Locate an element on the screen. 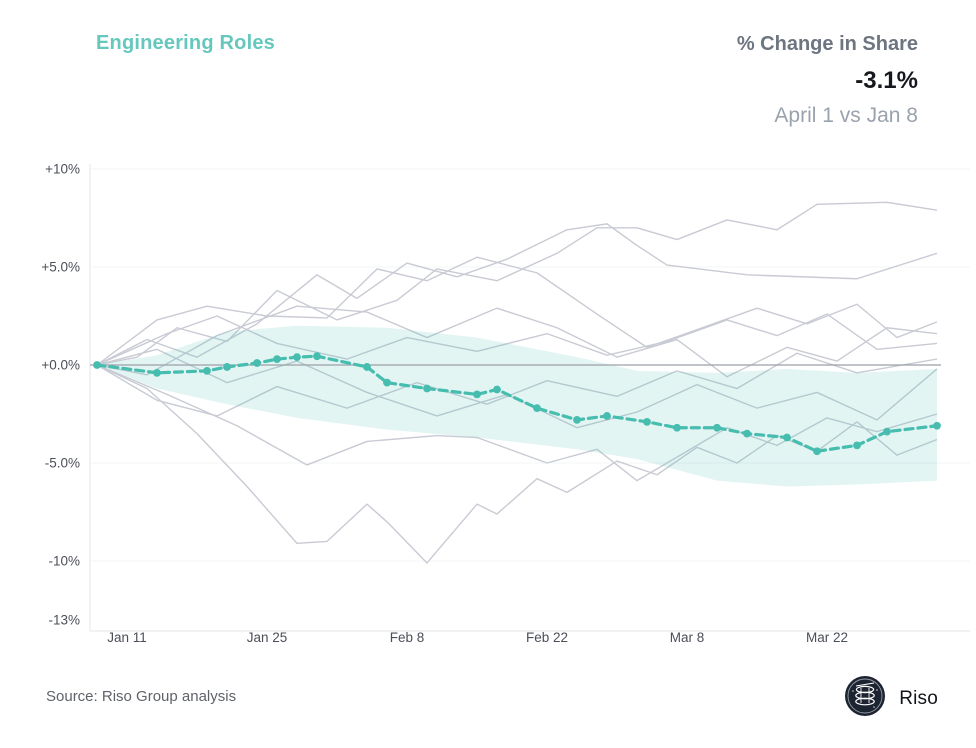 The width and height of the screenshot is (976, 748). y-tick-label: -13% is located at coordinates (64, 619).